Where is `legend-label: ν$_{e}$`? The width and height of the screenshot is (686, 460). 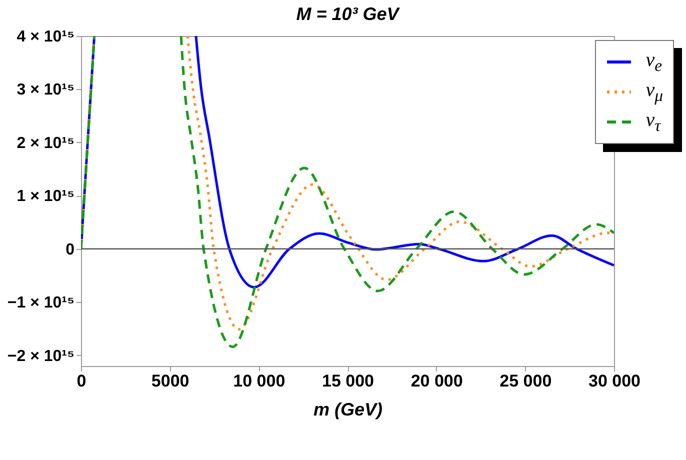
legend-label: ν$_{e}$ is located at coordinates (654, 62).